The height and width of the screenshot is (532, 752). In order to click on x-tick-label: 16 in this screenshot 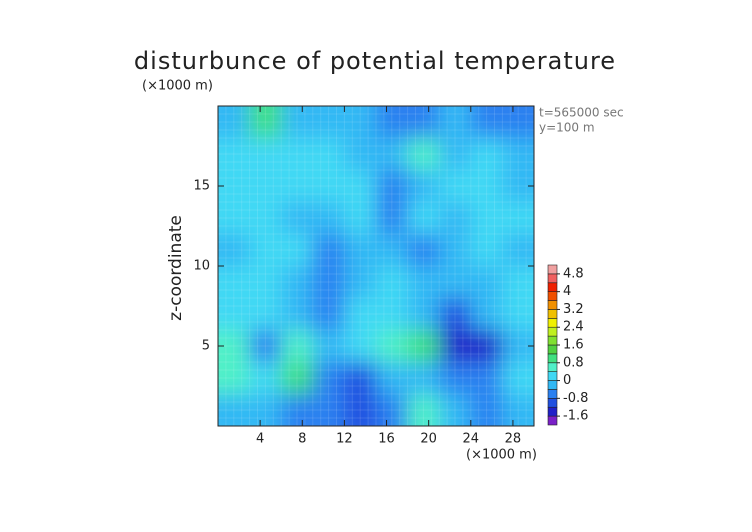, I will do `click(386, 439)`.